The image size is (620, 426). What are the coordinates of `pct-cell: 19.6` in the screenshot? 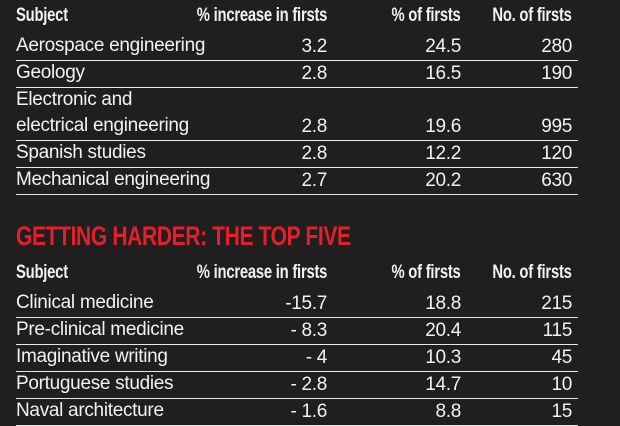 It's located at (443, 126).